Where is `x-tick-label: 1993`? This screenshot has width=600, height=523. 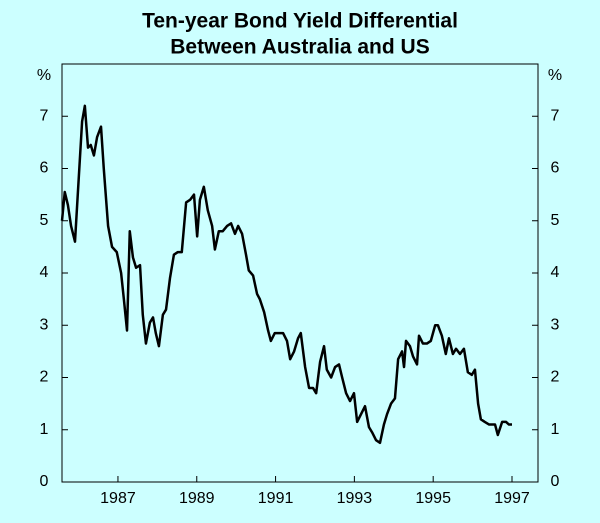 x-tick-label: 1993 is located at coordinates (355, 498).